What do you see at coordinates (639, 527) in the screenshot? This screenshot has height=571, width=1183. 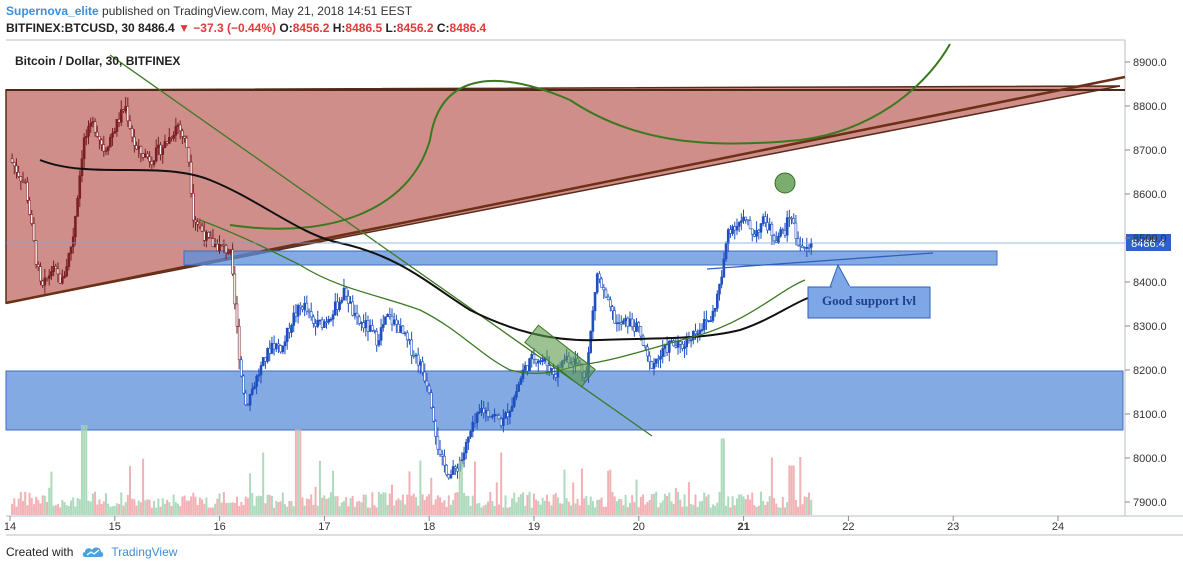 I see `x-tick-label: 20` at bounding box center [639, 527].